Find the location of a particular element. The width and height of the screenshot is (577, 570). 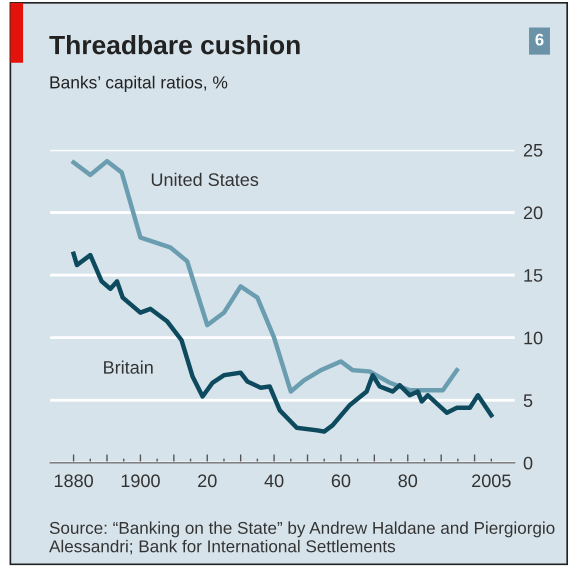

y-tick-label: 10 is located at coordinates (533, 338).